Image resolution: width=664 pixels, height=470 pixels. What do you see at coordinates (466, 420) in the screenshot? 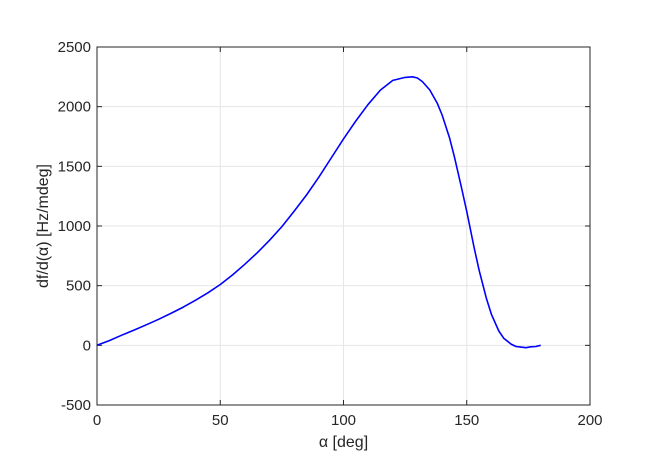
I see `x-tick-label: 150` at bounding box center [466, 420].